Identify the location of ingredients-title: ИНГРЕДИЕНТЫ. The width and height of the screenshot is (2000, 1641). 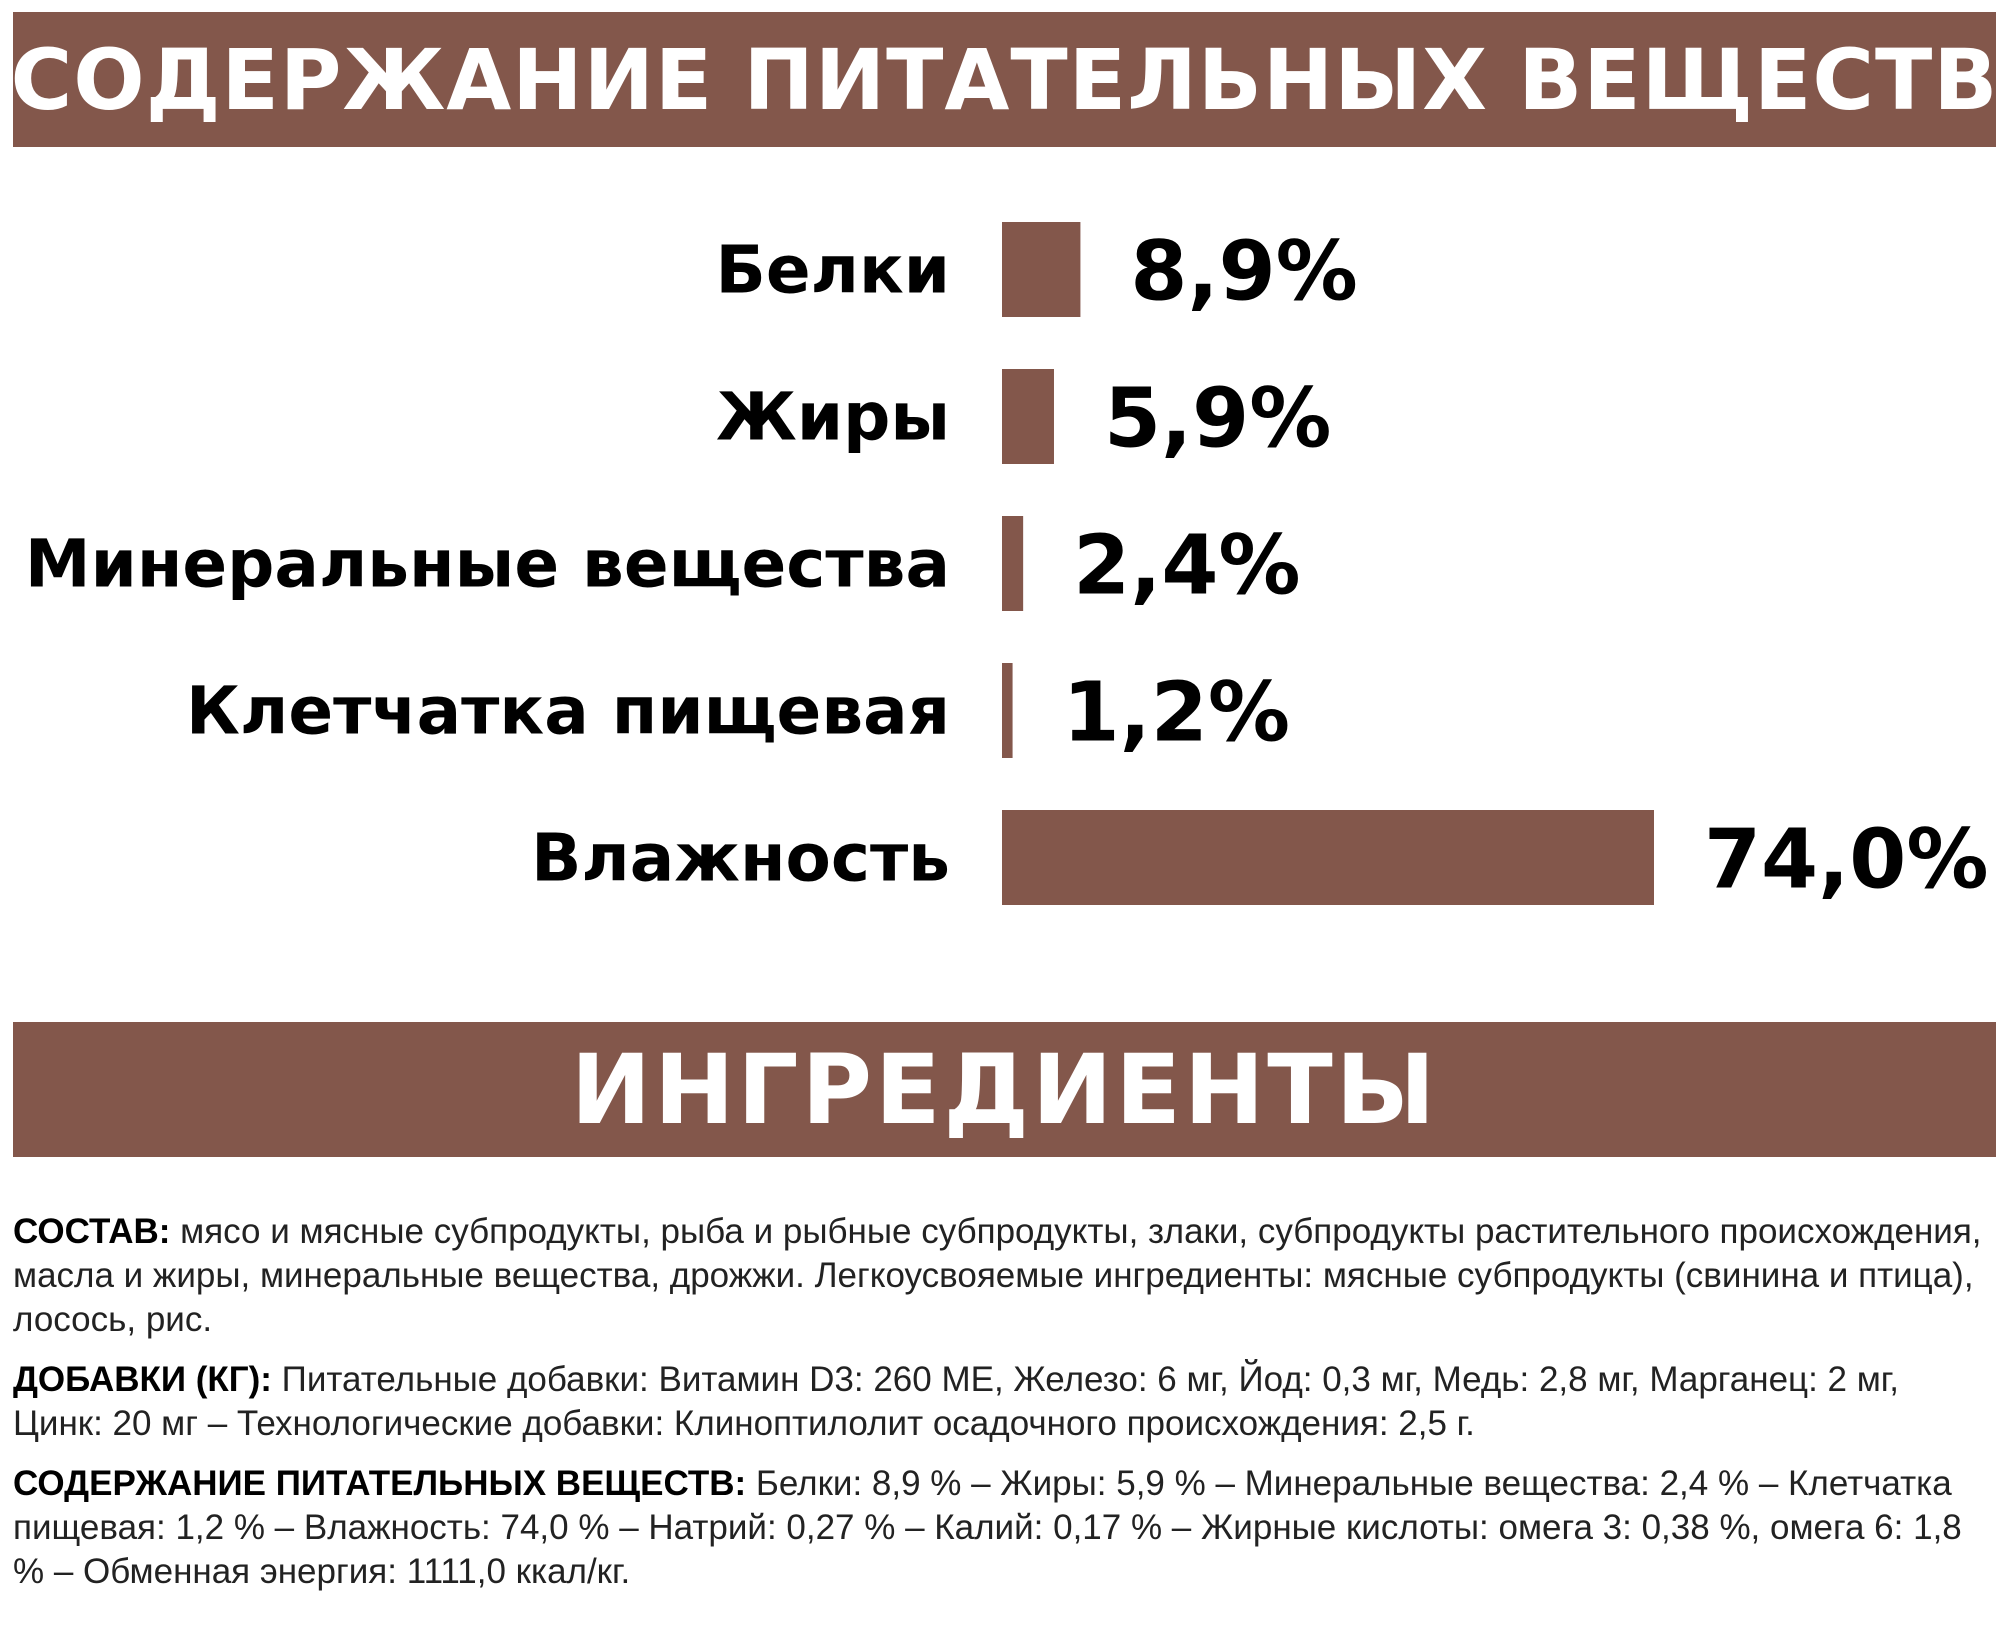
(1004, 1089).